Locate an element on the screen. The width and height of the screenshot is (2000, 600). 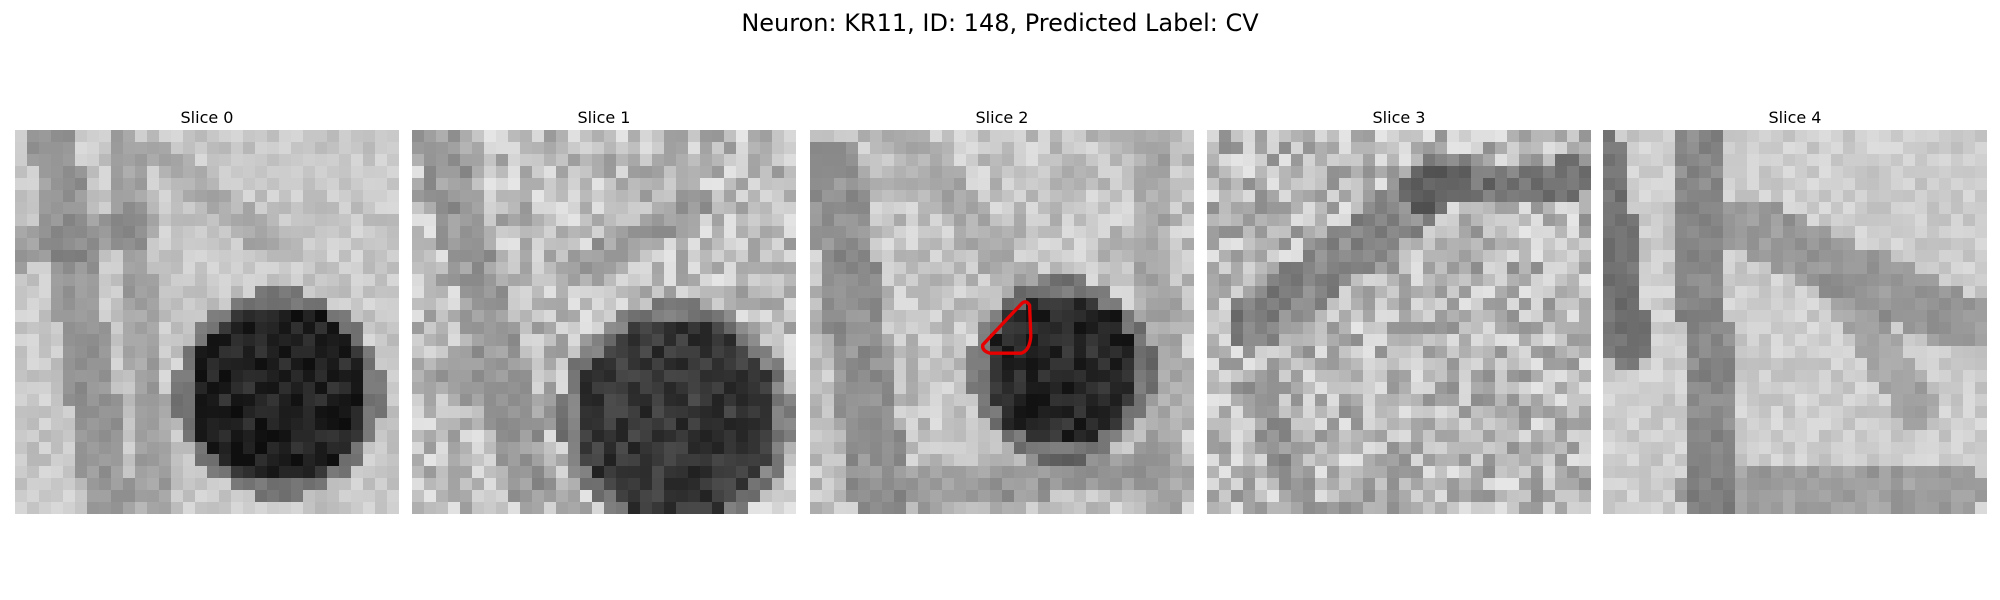
slice-panel-0: Slice 0 is located at coordinates (207, 311).